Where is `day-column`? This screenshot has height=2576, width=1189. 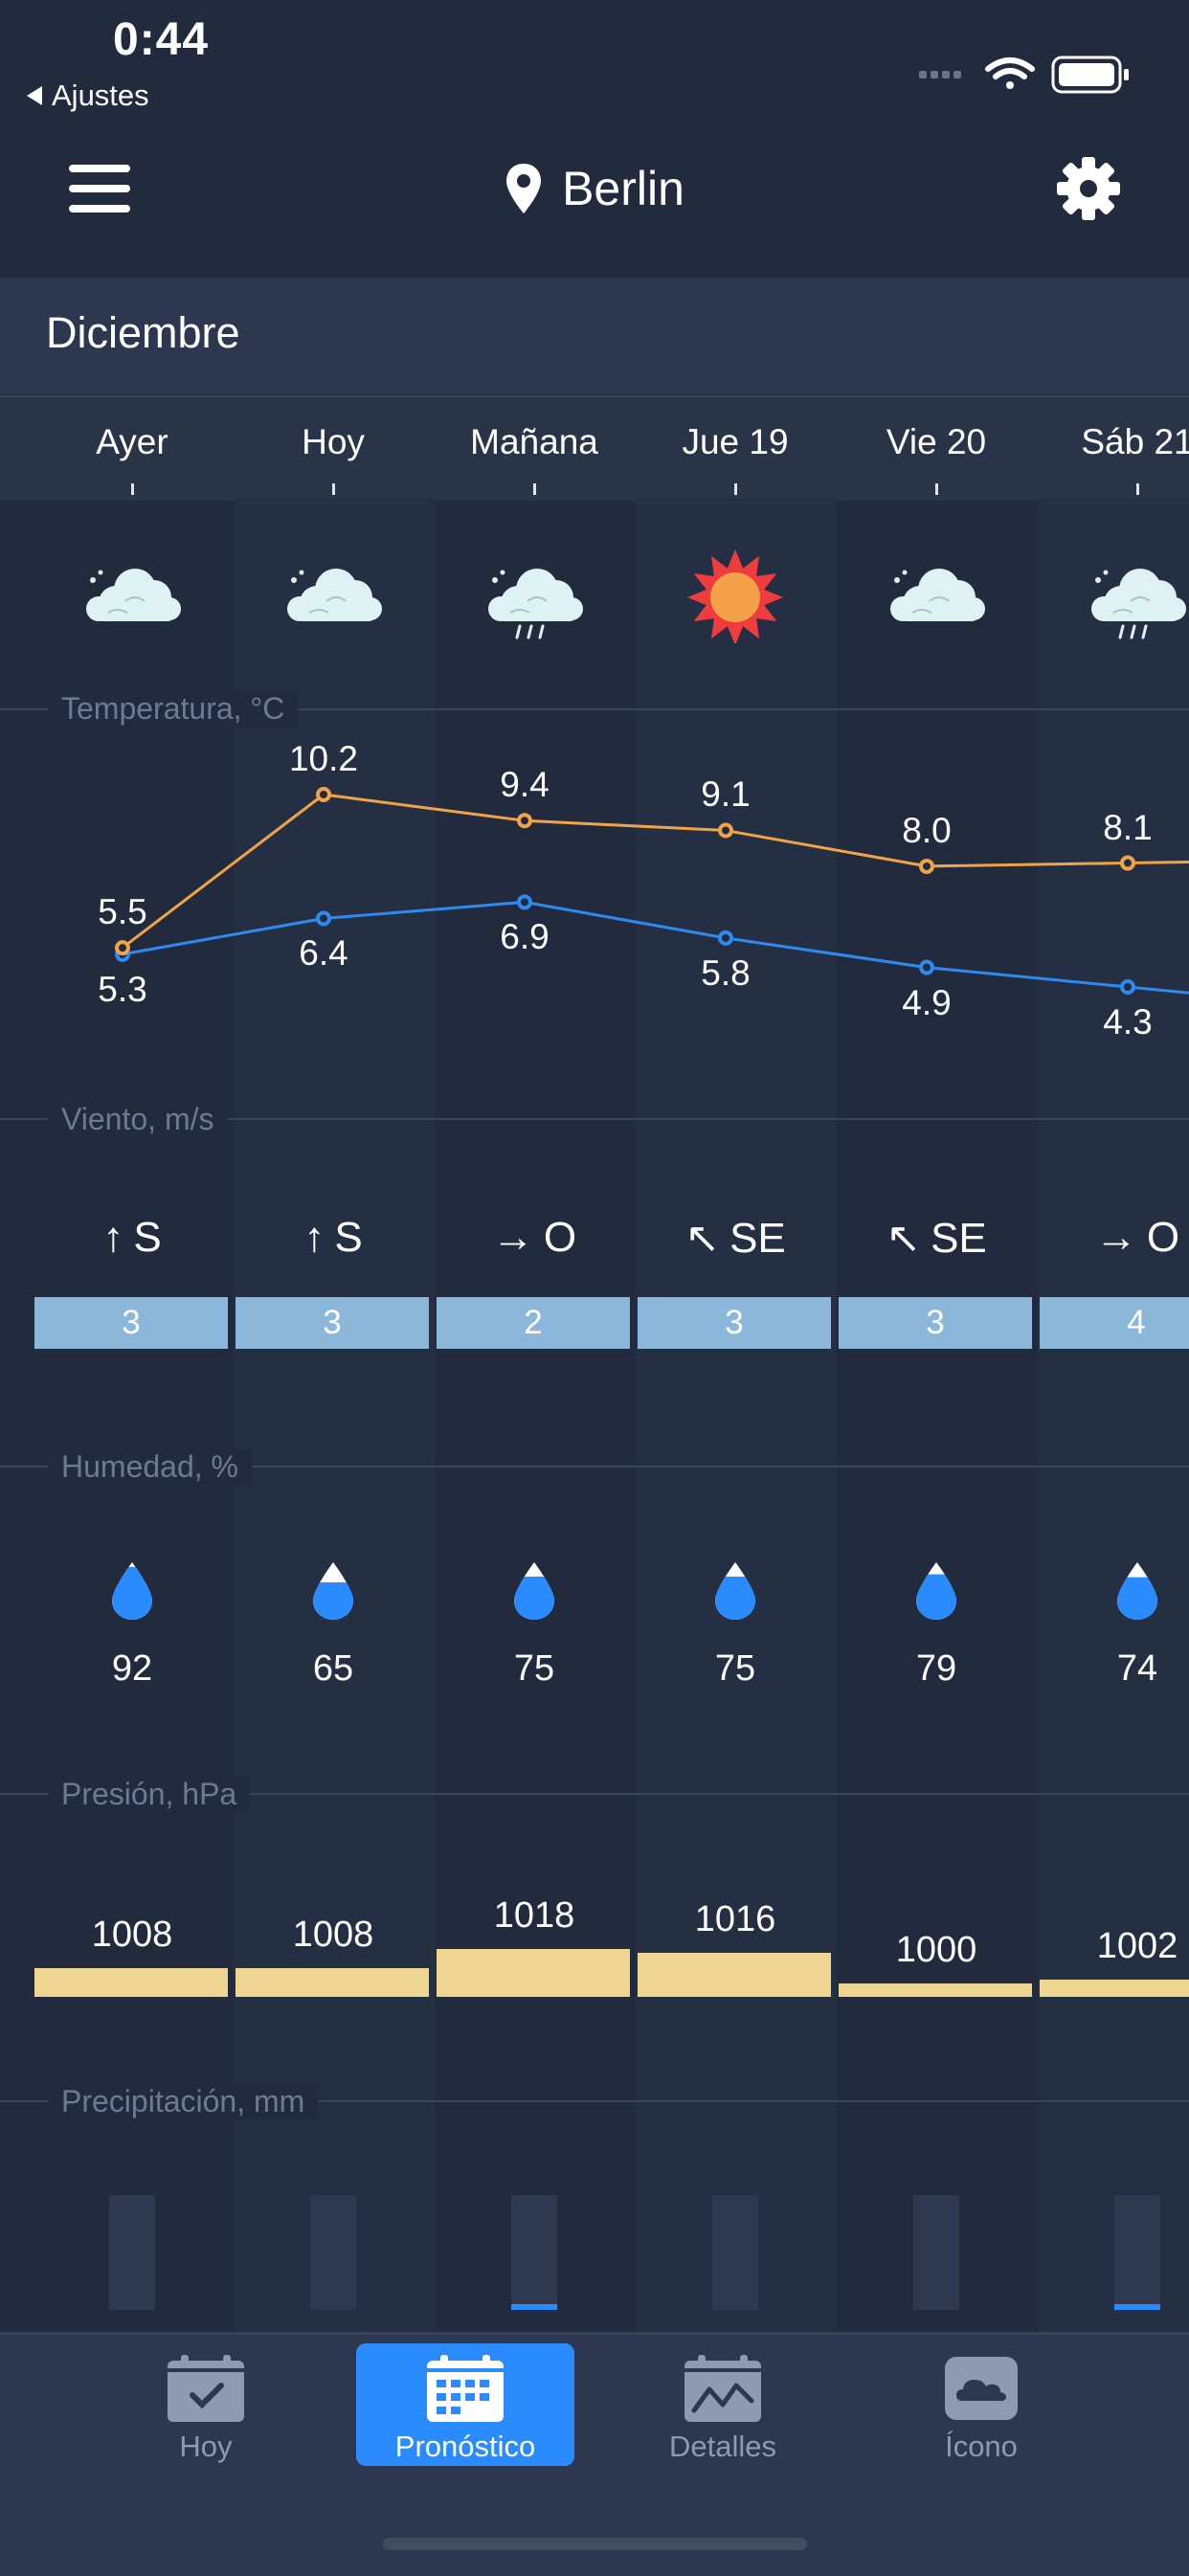 day-column is located at coordinates (736, 1416).